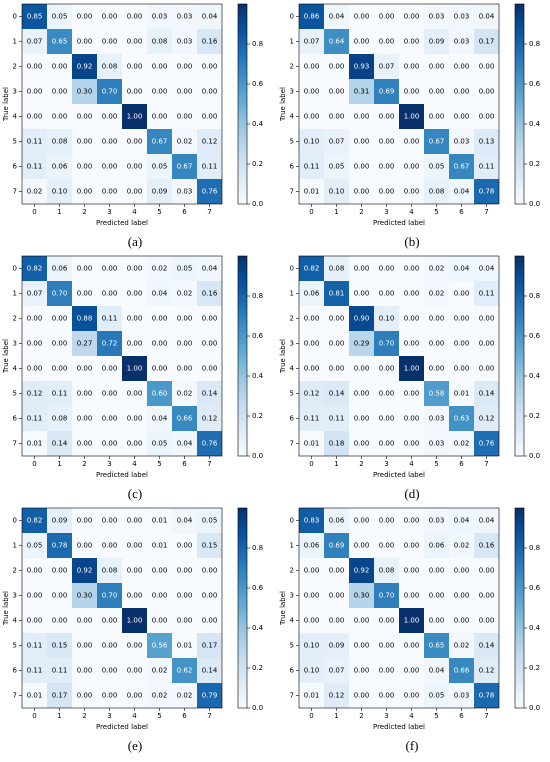 This screenshot has width=550, height=762. What do you see at coordinates (437, 42) in the screenshot?
I see `cell-label: 0.09` at bounding box center [437, 42].